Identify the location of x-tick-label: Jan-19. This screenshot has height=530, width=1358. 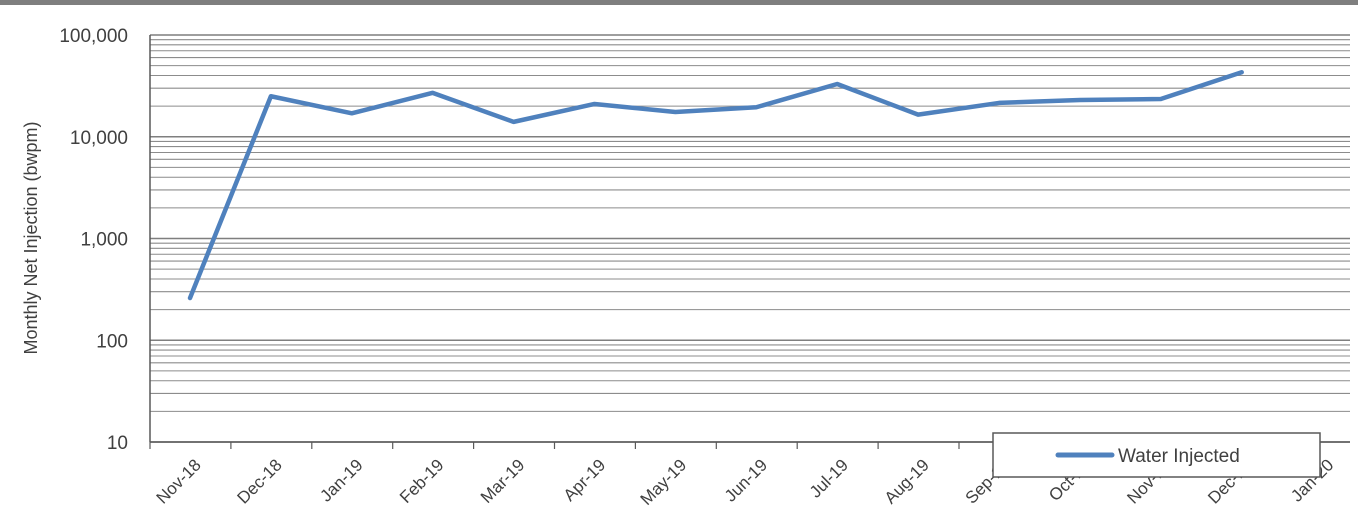
(341, 480).